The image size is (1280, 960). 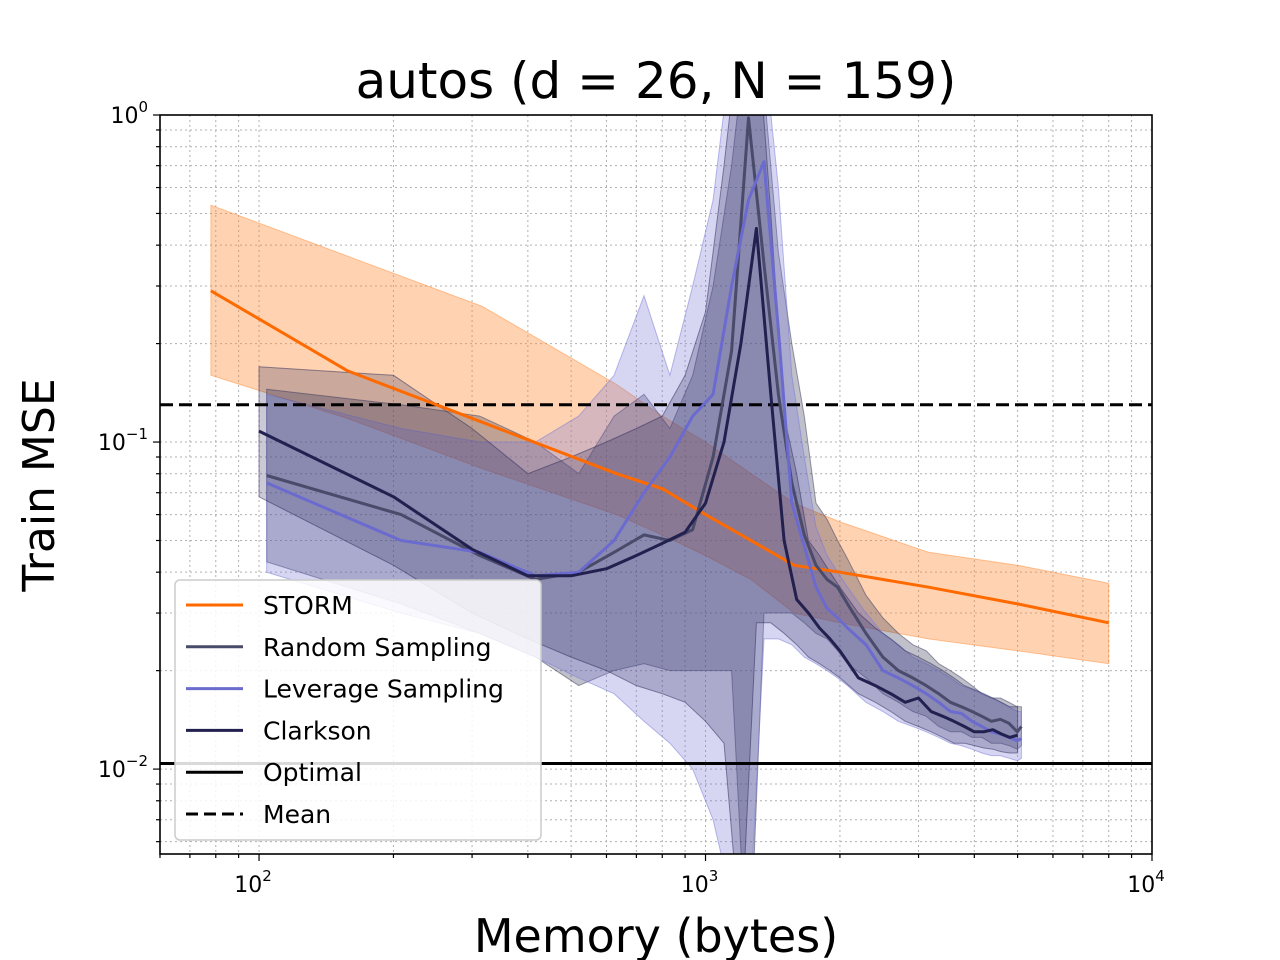 What do you see at coordinates (656, 934) in the screenshot?
I see `x-axis-label: Memory (bytes)` at bounding box center [656, 934].